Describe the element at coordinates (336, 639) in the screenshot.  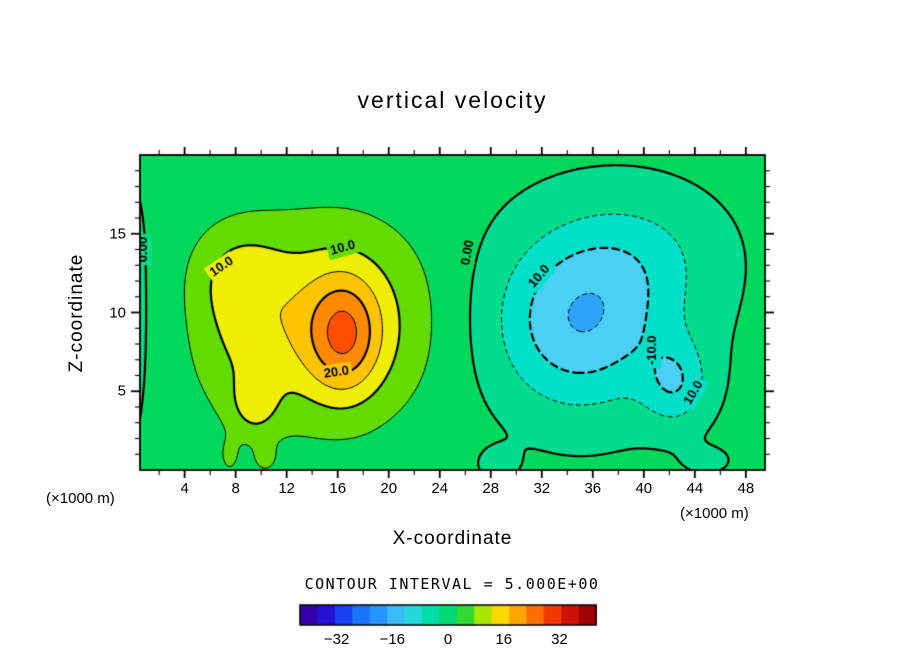
I see `colorbar-tick-label: −32` at that location.